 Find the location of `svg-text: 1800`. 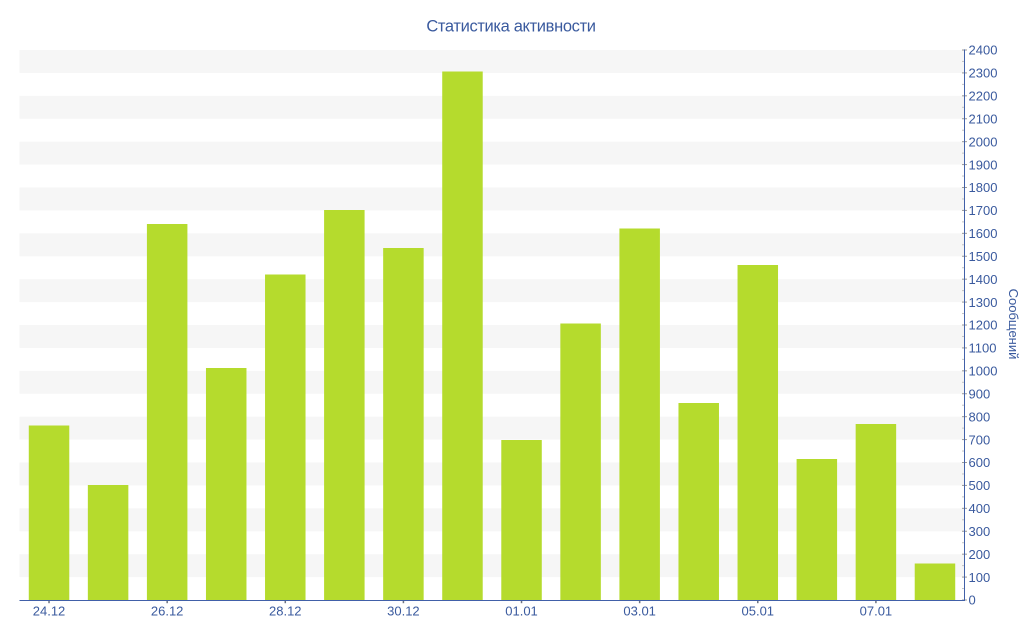

svg-text: 1800 is located at coordinates (983, 187).